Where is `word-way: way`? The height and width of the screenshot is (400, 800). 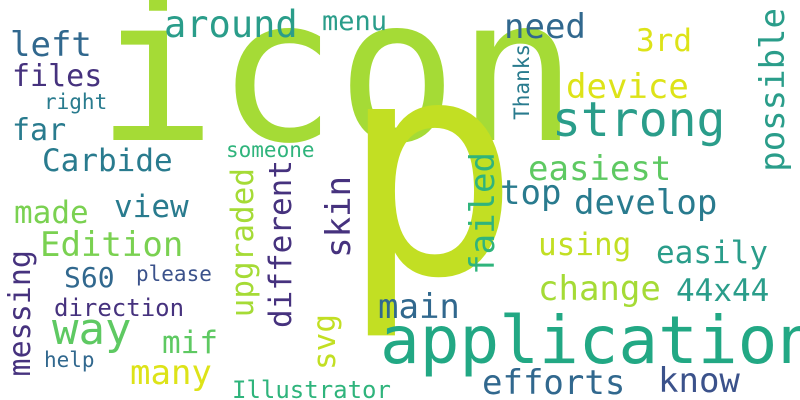 word-way: way is located at coordinates (92, 329).